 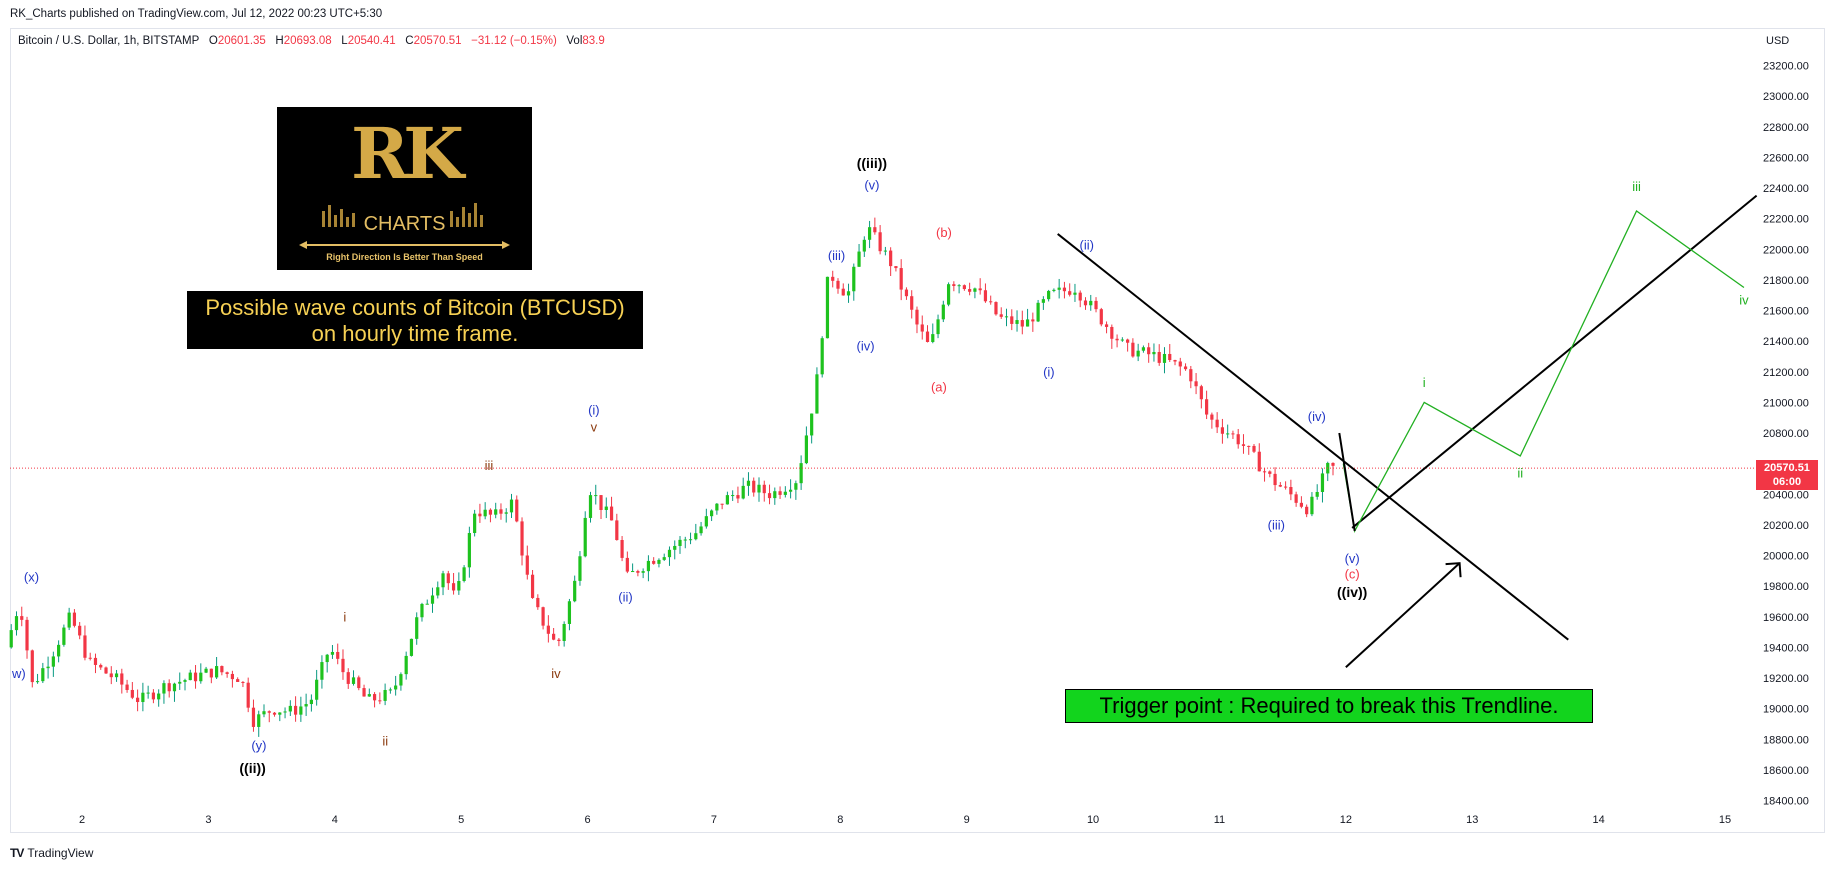 What do you see at coordinates (415, 333) in the screenshot?
I see `wave-note-line2: on hourly time frame.` at bounding box center [415, 333].